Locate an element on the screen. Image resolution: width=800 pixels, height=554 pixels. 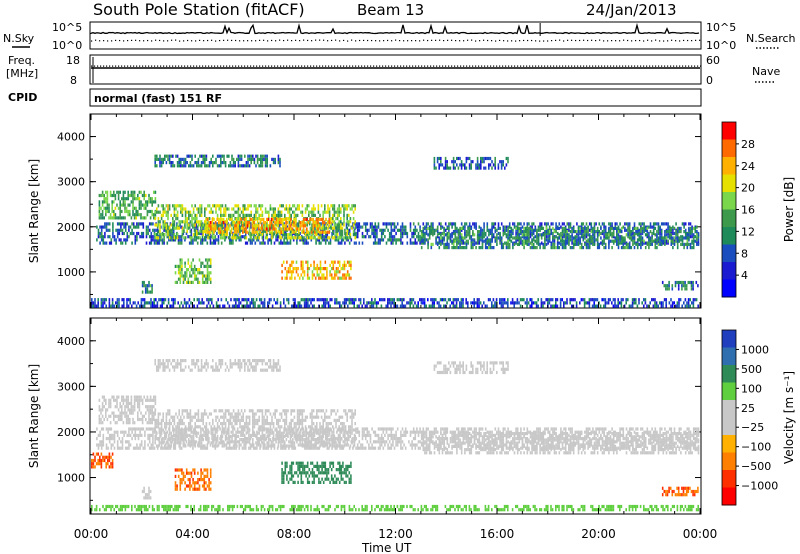
colorbar-tick-label: 500 is located at coordinates (751, 369).